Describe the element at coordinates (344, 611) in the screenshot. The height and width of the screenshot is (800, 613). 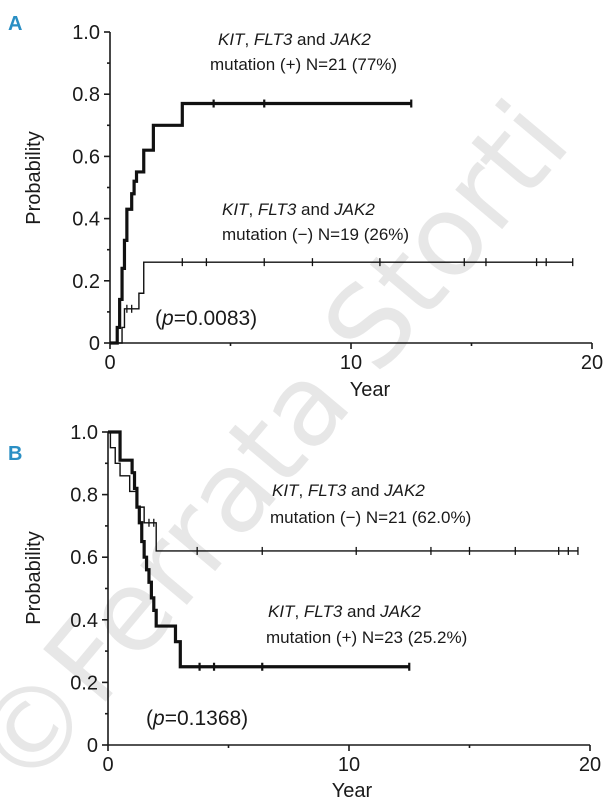
I see `series-b2-label-genes: KIT, FLT3 and JAK2` at that location.